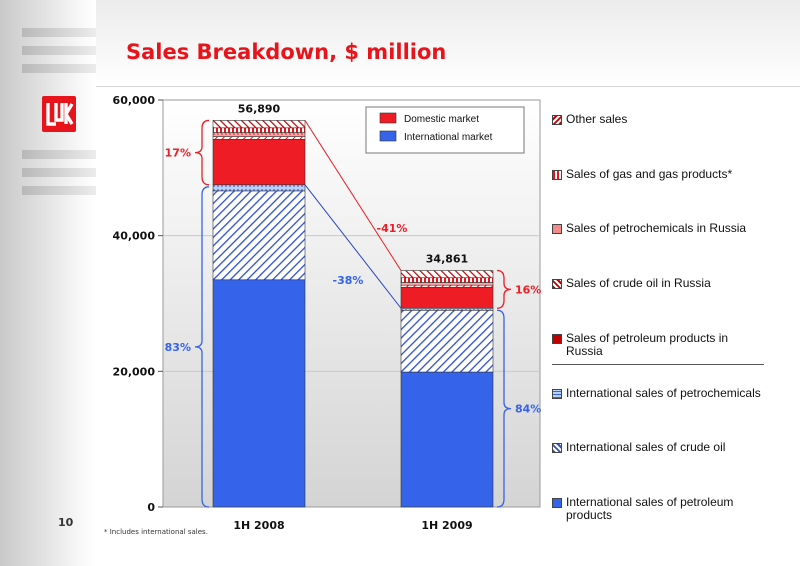 This screenshot has height=566, width=800. I want to click on market-legend-label: International market, so click(448, 137).